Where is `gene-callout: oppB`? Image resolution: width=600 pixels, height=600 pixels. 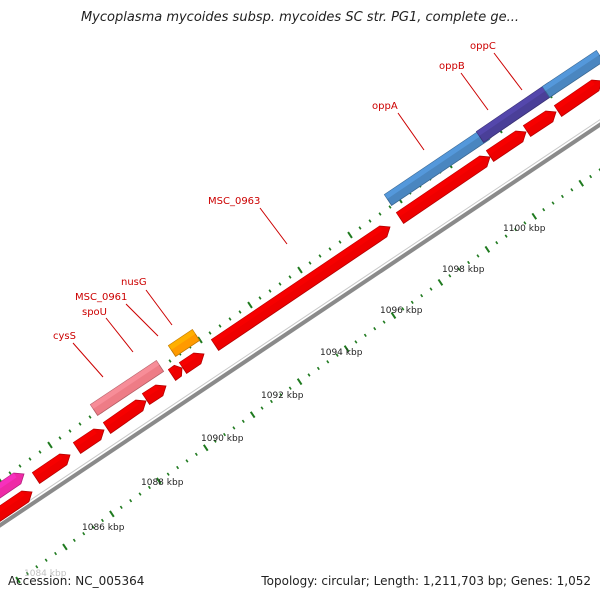 gene-callout: oppB is located at coordinates (464, 86).